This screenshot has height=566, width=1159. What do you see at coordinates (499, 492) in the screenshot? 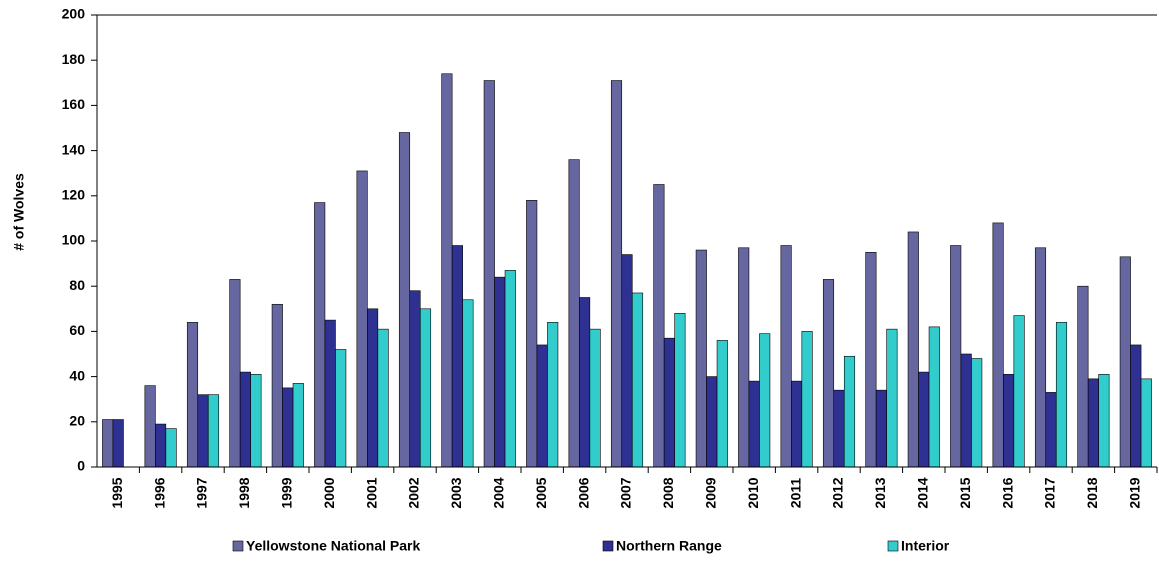
I see `x-tick-label: 2004` at bounding box center [499, 492].